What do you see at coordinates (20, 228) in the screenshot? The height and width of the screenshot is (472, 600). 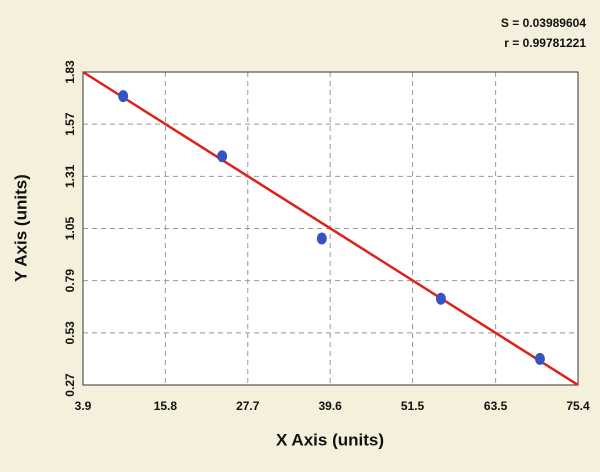 I see `y-axis-title: Y Axis (units)` at bounding box center [20, 228].